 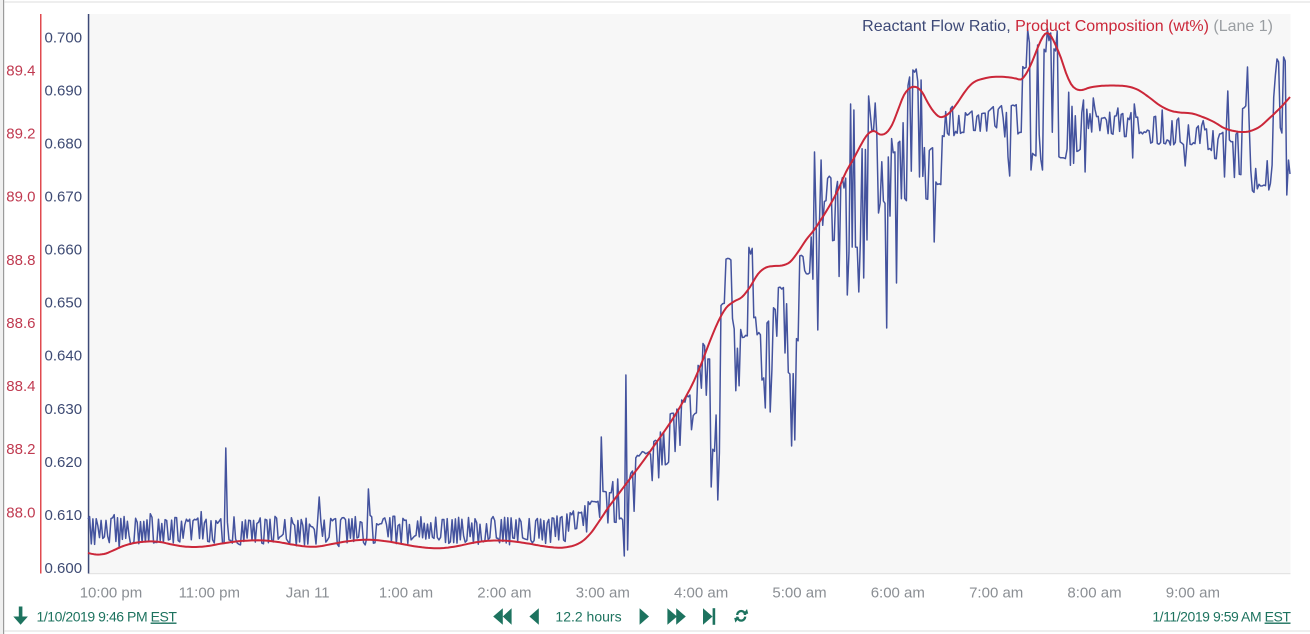 I want to click on svg-text: 6:00 am, so click(x=898, y=592).